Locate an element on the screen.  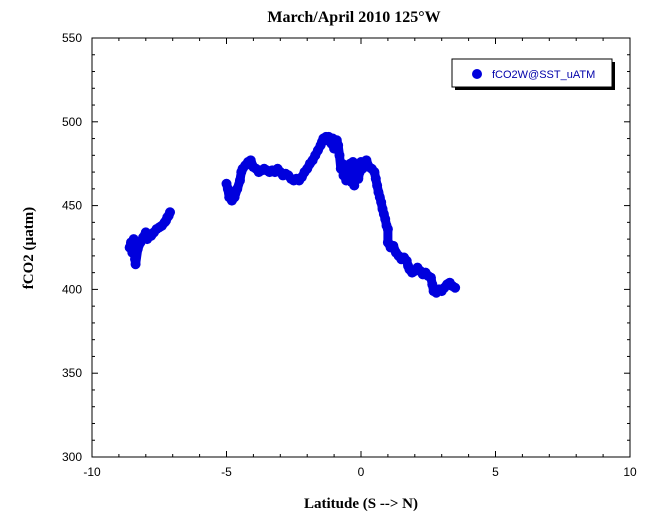
y-tick-label: 300 is located at coordinates (72, 457).